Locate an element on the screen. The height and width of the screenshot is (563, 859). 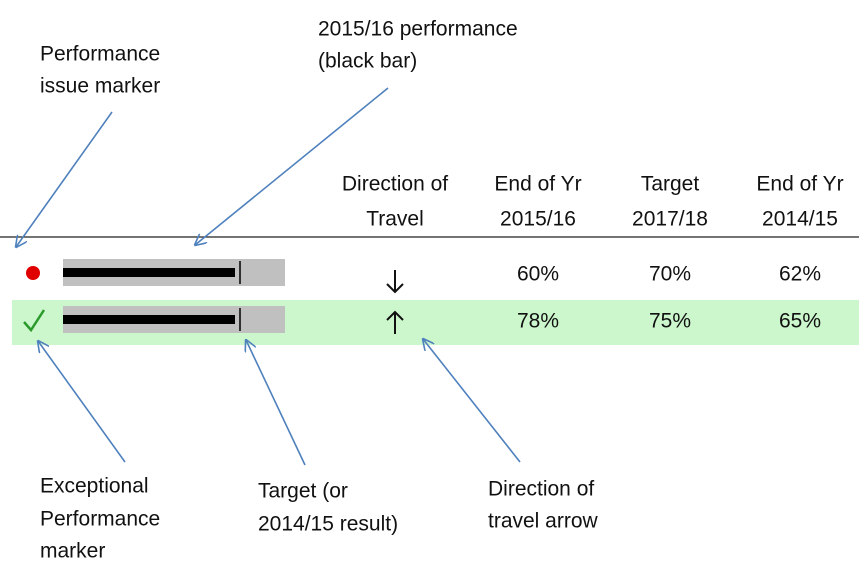
header: Target is located at coordinates (670, 184).